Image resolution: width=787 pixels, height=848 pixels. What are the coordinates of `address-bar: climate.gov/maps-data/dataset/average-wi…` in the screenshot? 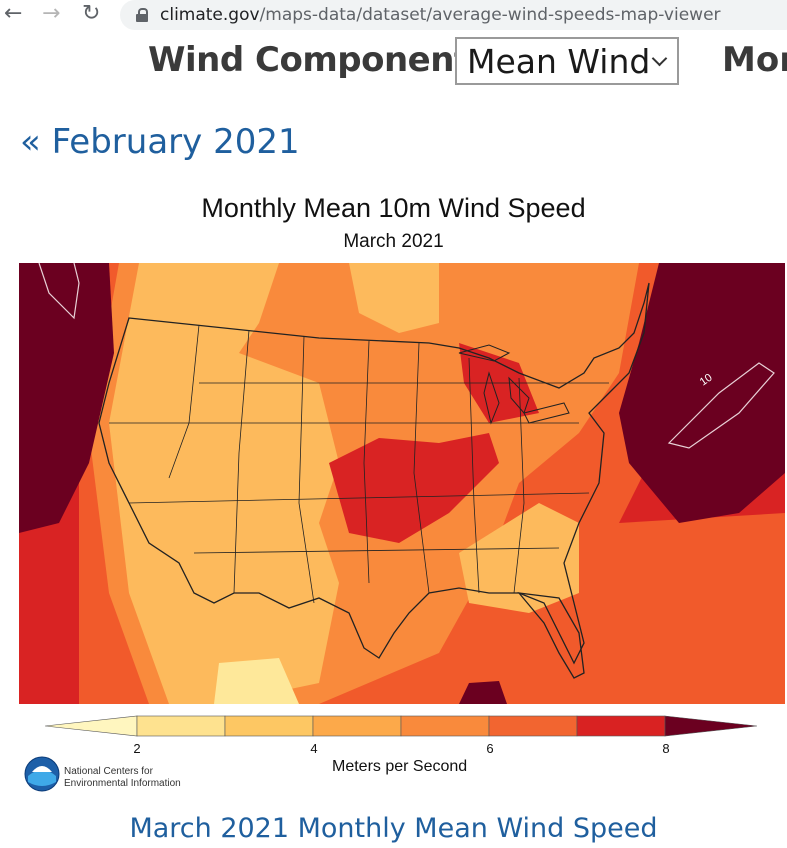 It's located at (453, 15).